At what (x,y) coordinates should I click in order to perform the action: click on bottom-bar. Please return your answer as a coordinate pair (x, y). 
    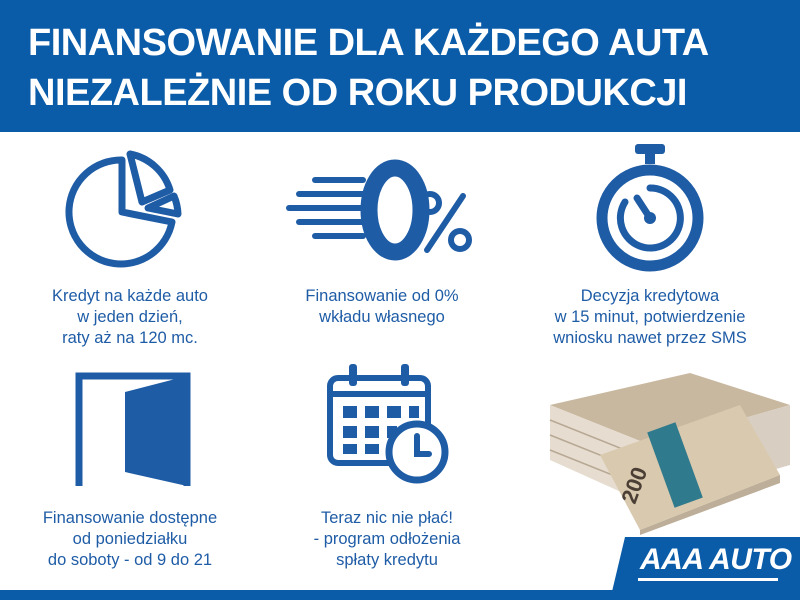
    Looking at the image, I should click on (400, 595).